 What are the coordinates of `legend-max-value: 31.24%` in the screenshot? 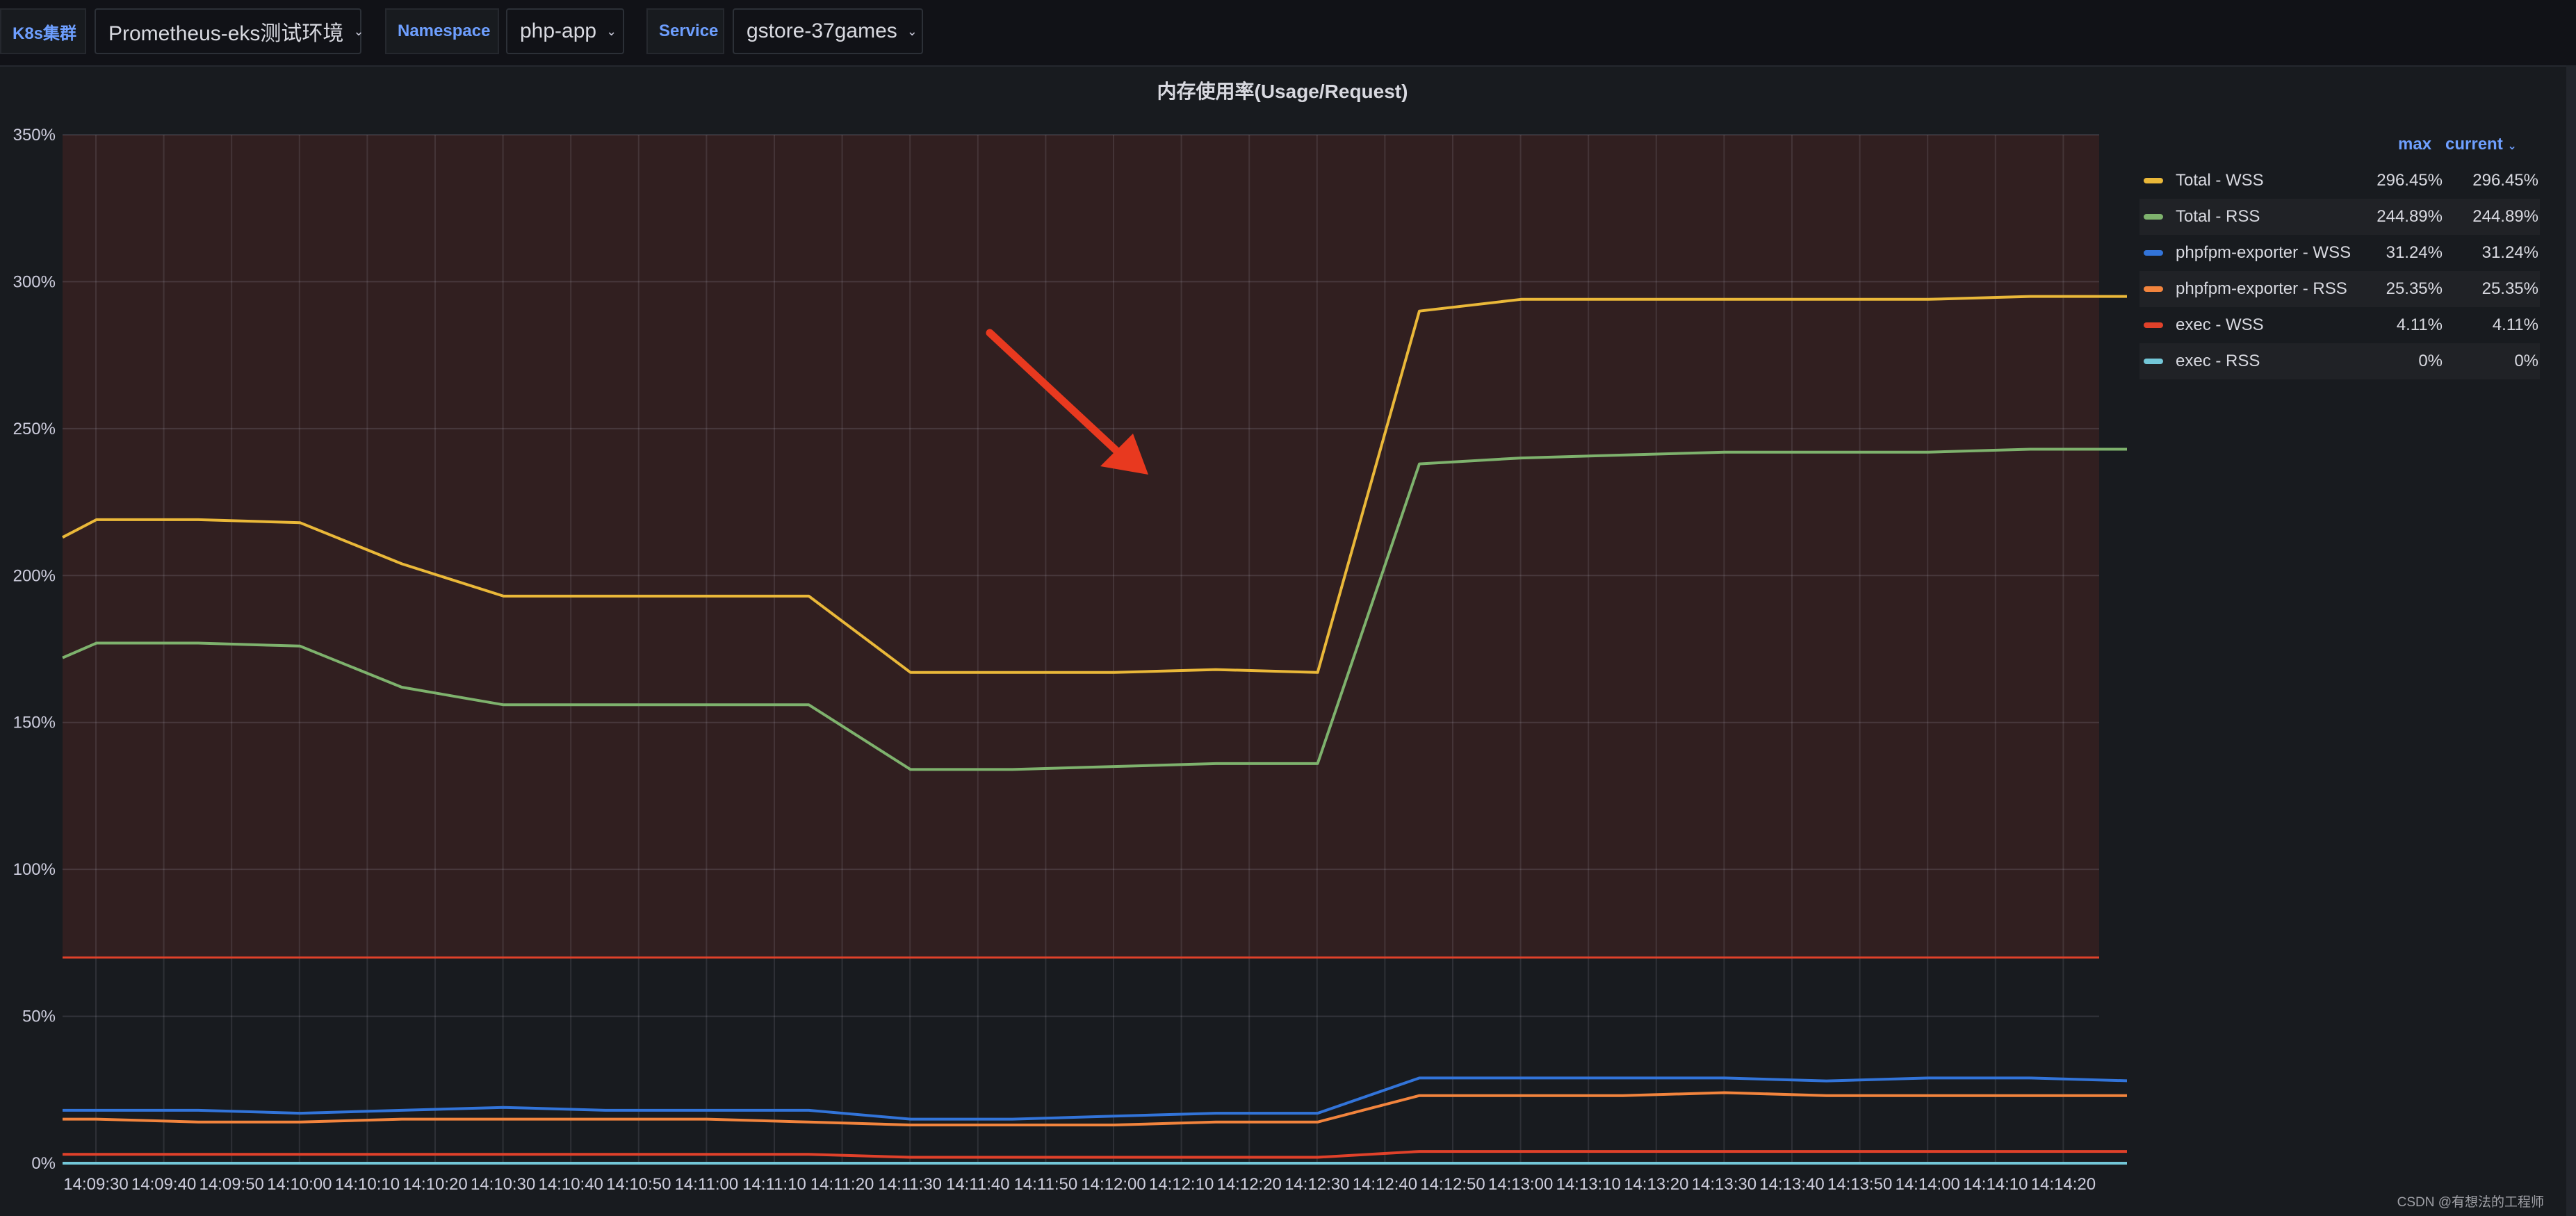 It's located at (2414, 253).